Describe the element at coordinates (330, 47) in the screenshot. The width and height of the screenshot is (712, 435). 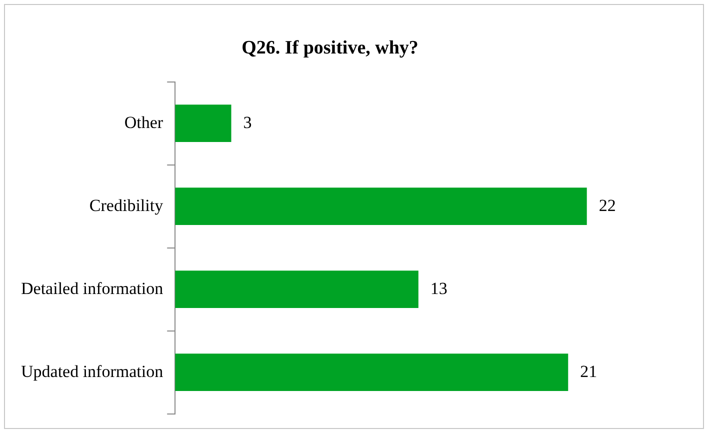
I see `chart-title: Q26. If positive, why?` at that location.